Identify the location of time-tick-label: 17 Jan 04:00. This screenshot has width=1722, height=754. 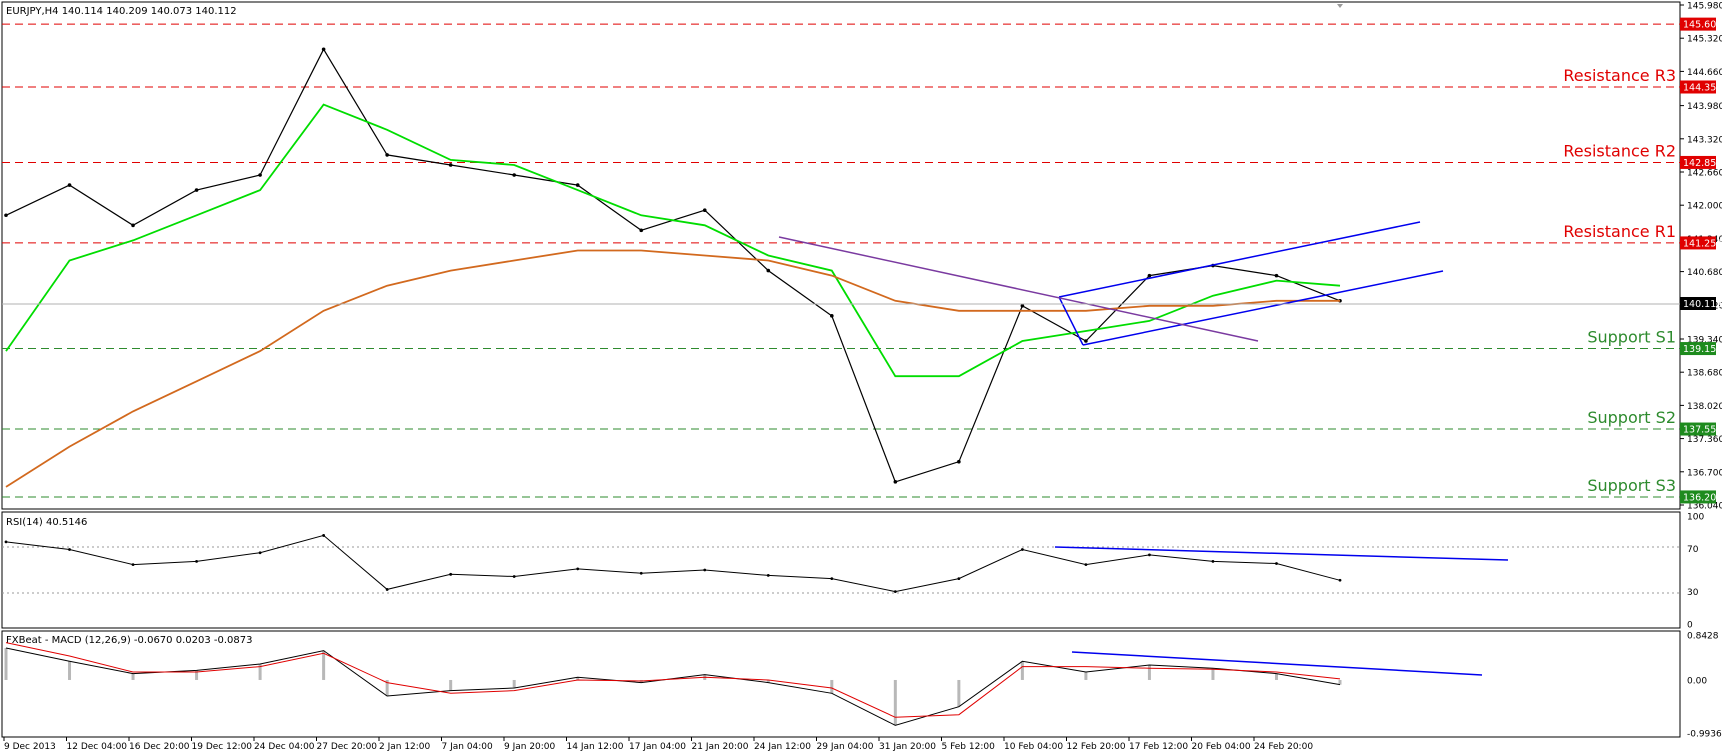
(657, 747).